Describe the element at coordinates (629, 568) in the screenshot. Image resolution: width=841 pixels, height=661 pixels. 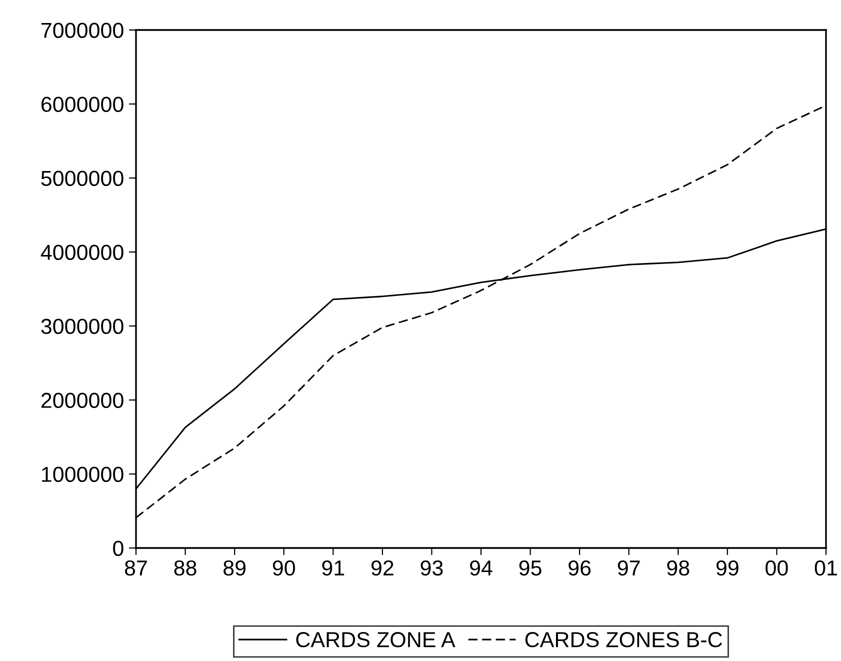
I see `x-tick-label: 97` at that location.